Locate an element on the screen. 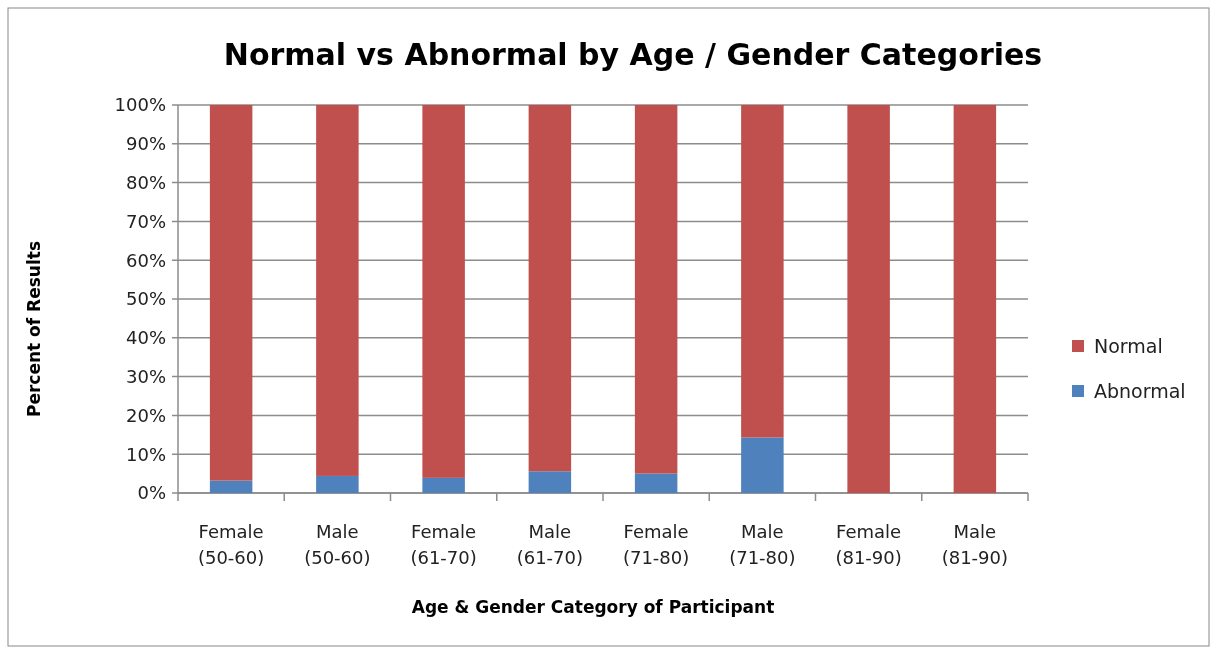 The height and width of the screenshot is (648, 1217). x-tick-label: Female (50-60) is located at coordinates (231, 544).